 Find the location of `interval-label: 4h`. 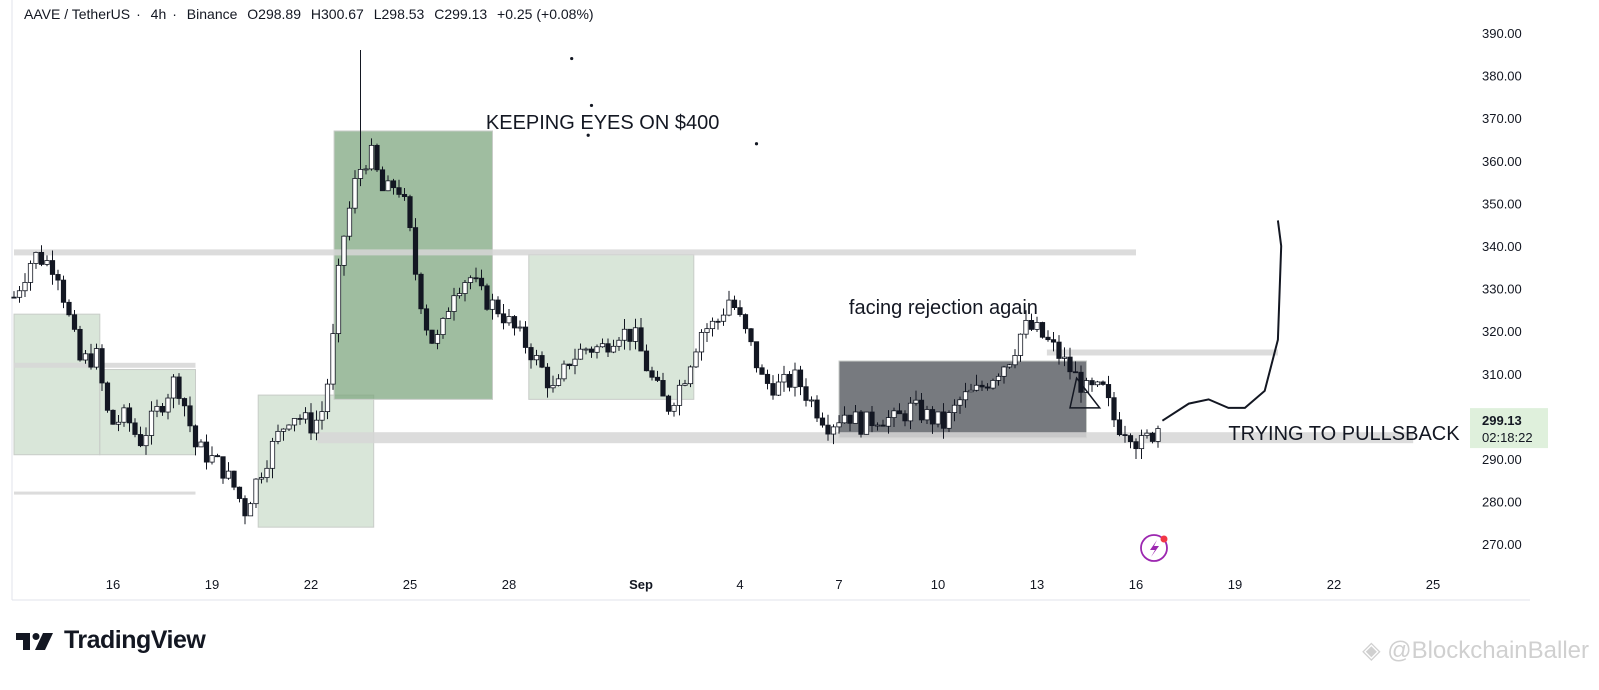

interval-label: 4h is located at coordinates (158, 14).